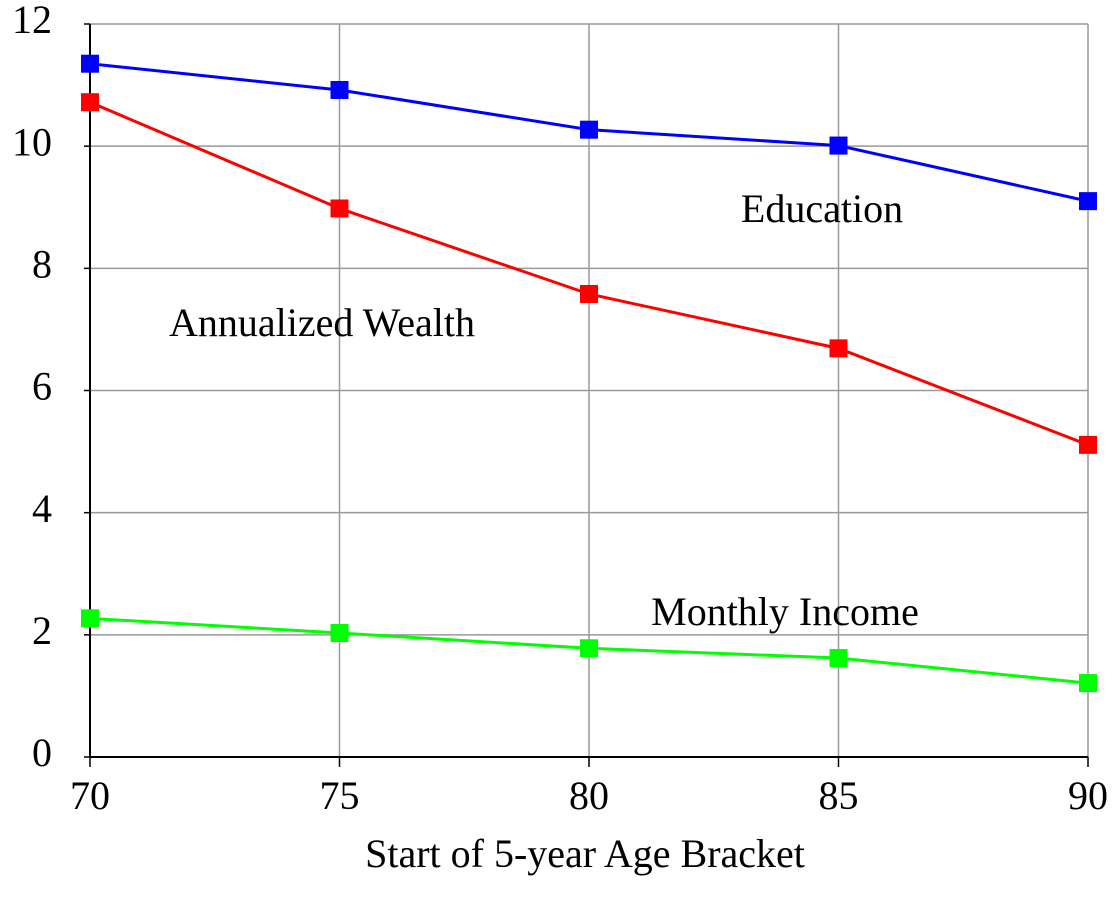 Image resolution: width=1116 pixels, height=913 pixels. I want to click on y-tick-label: 2, so click(42, 630).